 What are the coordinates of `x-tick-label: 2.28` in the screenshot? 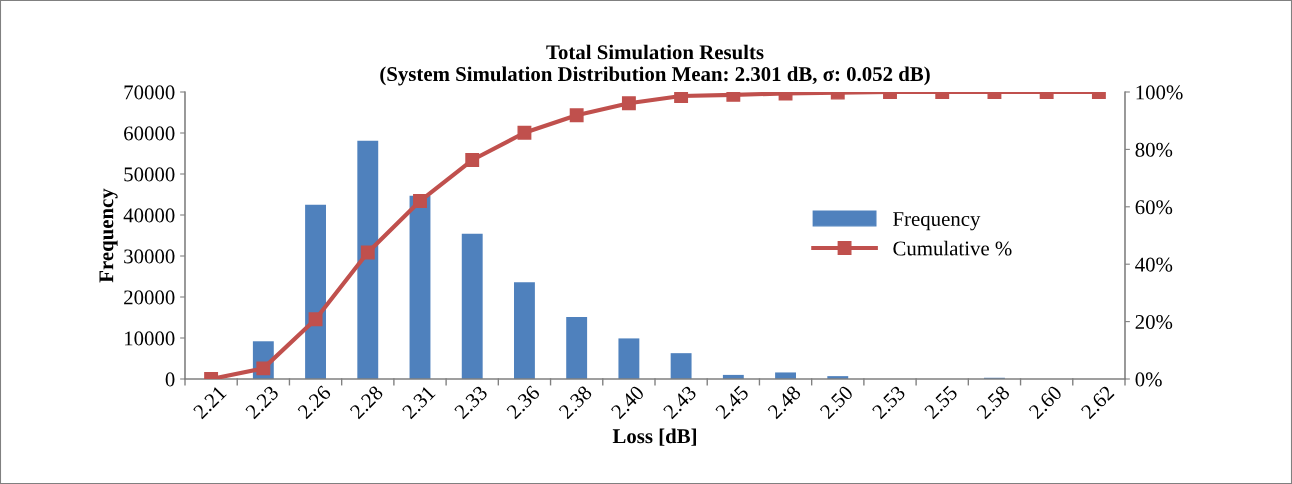 It's located at (366, 402).